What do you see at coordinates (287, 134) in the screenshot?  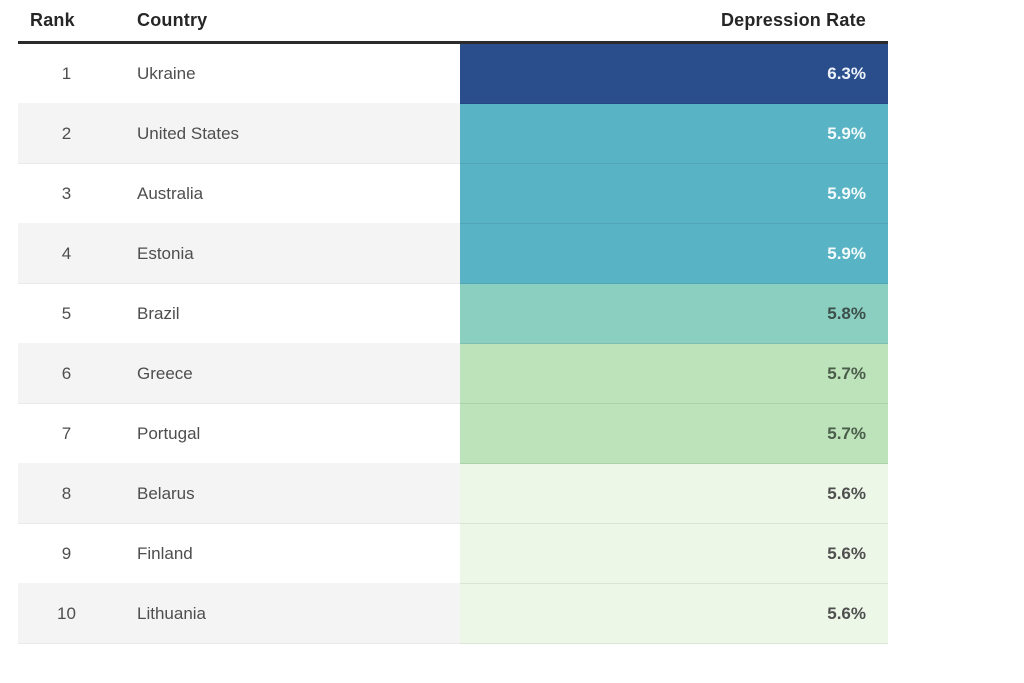 I see `country-cell: United States` at bounding box center [287, 134].